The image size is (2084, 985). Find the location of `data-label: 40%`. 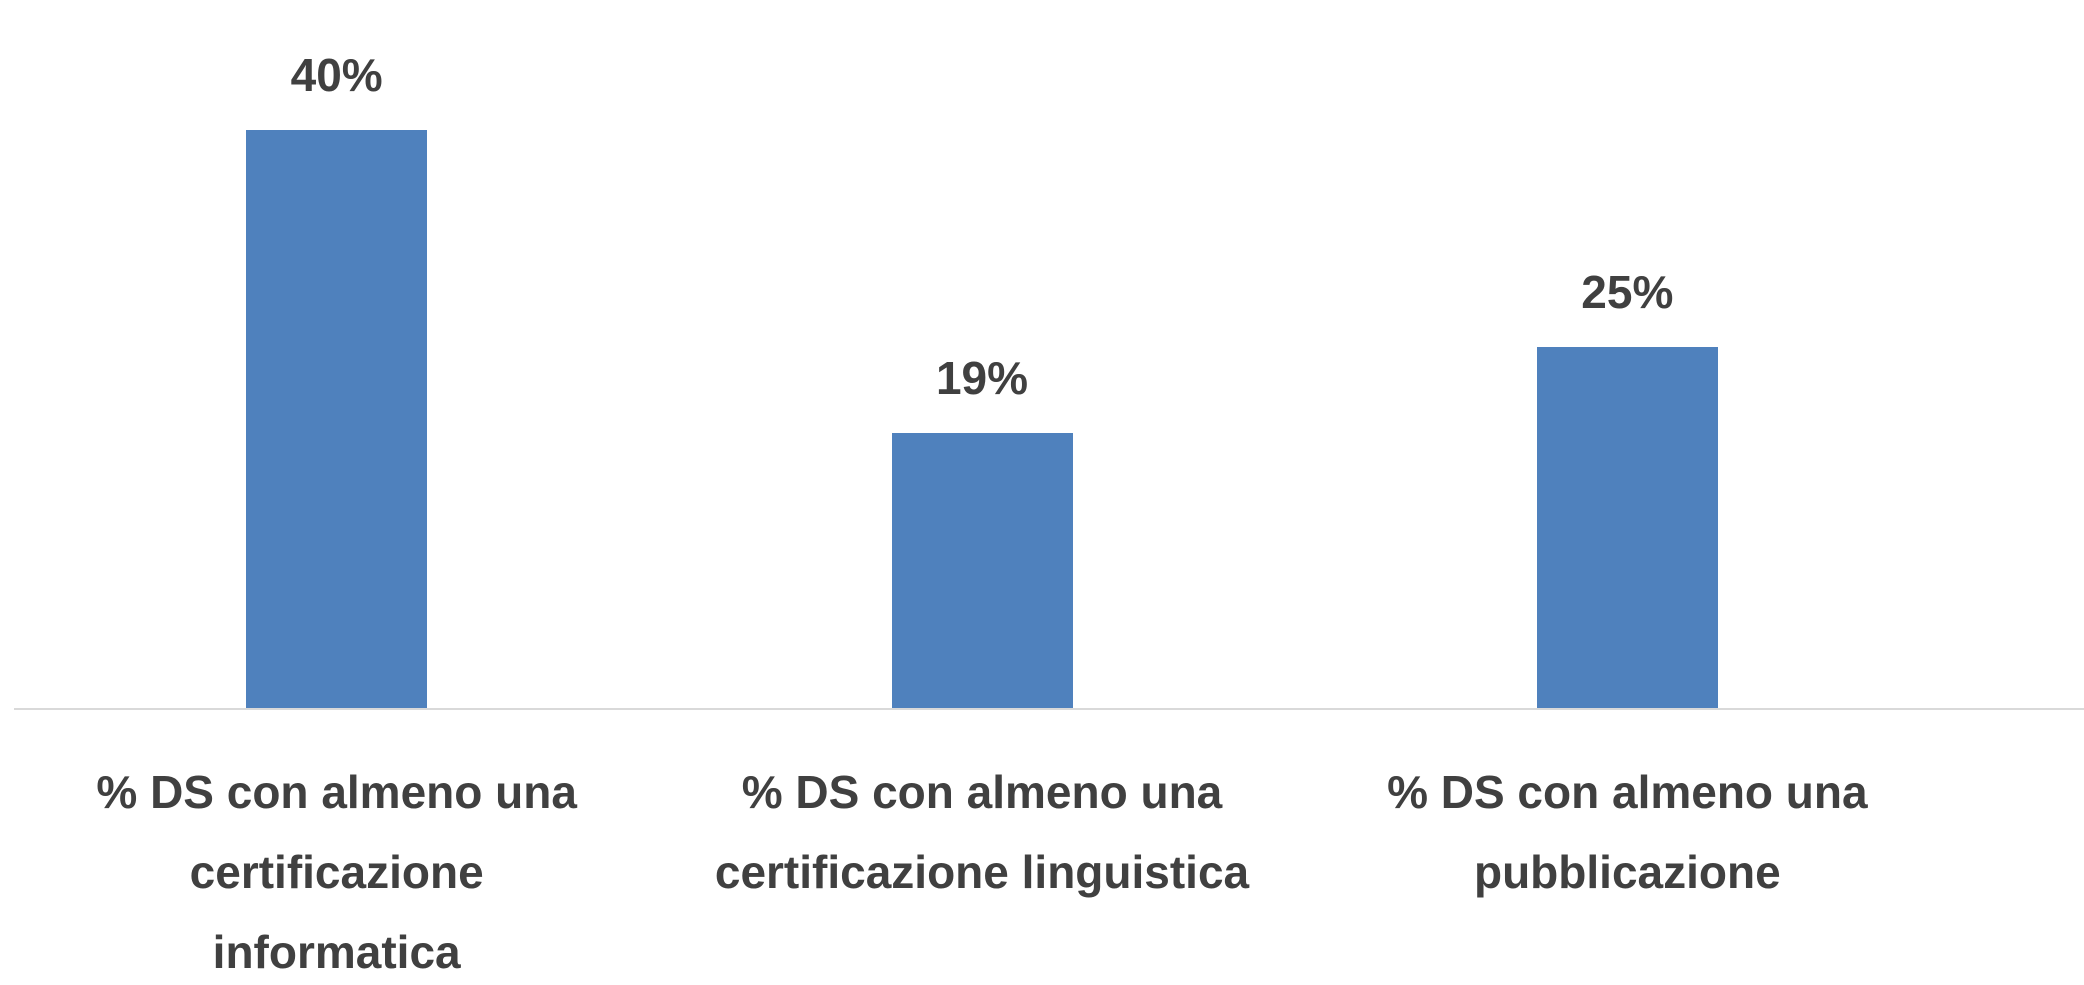

data-label: 40% is located at coordinates (336, 75).